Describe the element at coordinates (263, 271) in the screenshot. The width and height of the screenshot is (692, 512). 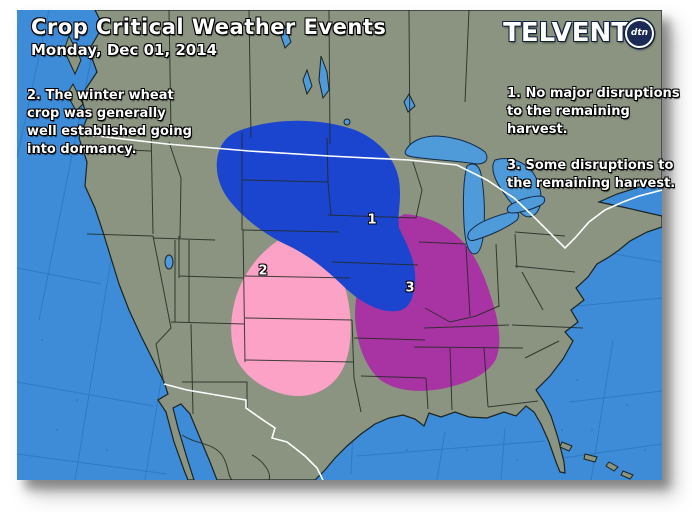
I see `region-label-2: 2` at that location.